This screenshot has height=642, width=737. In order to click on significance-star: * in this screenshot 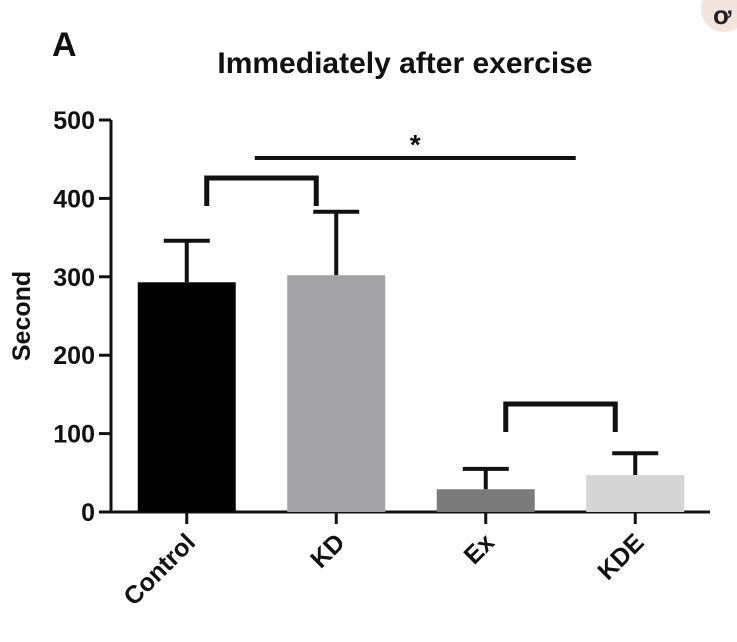, I will do `click(415, 144)`.